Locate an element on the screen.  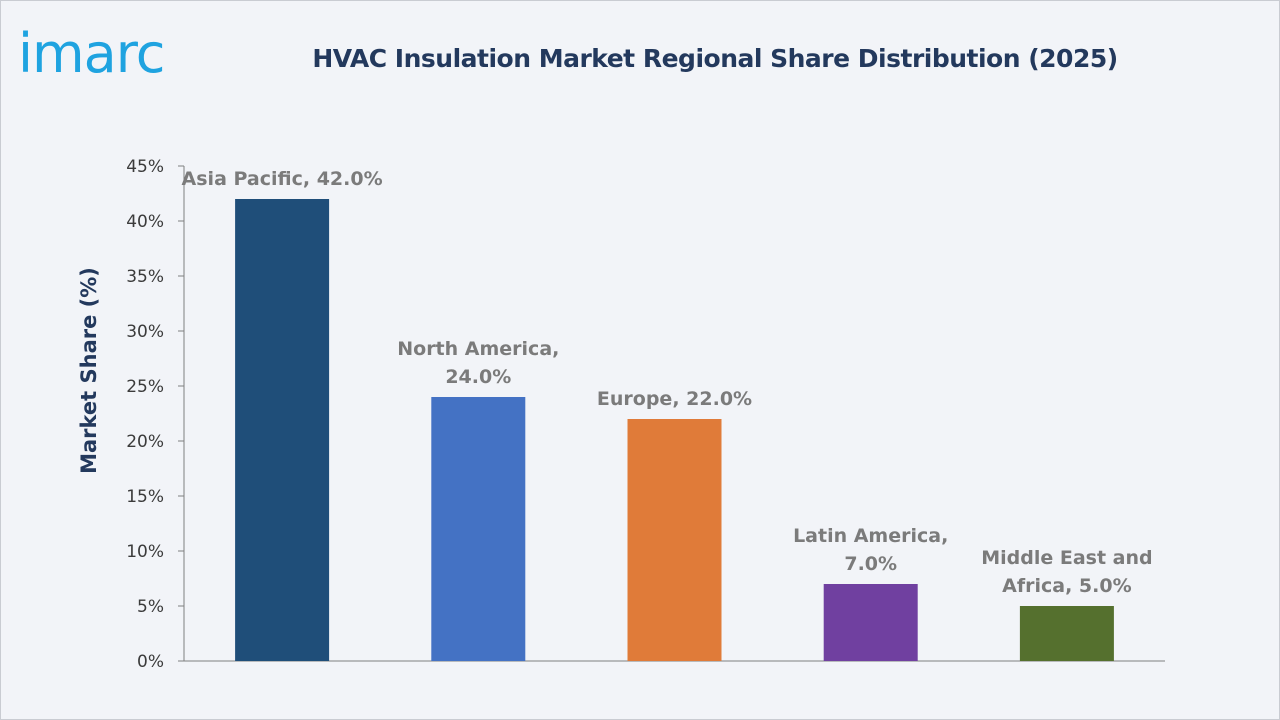
data-label: Europe, 22.0% is located at coordinates (674, 399).